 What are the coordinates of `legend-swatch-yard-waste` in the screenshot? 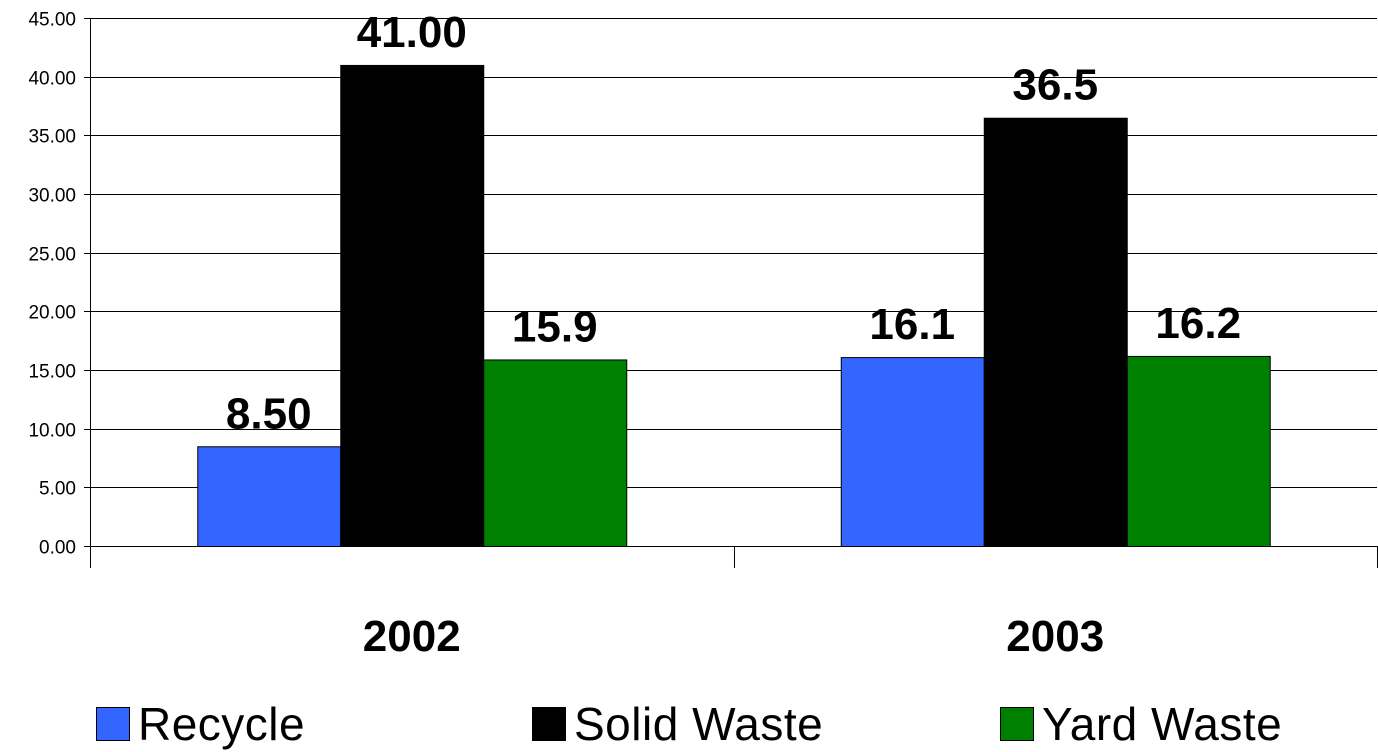 It's located at (1017, 723).